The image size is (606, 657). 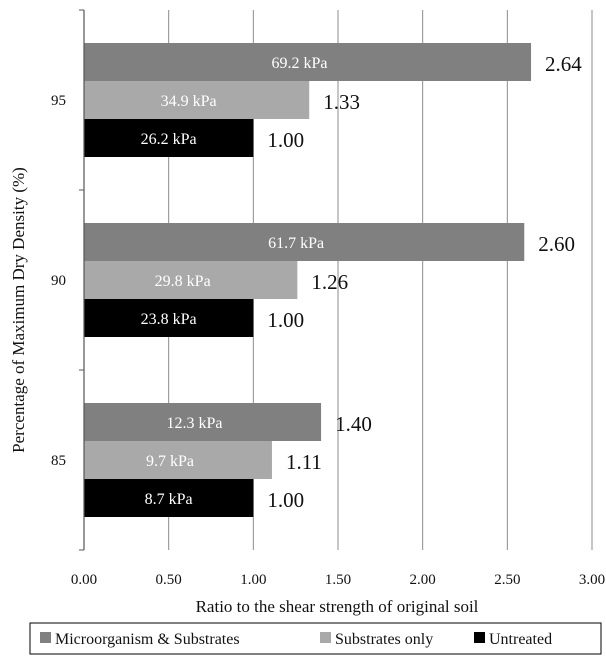 I want to click on legend-label: Microorganism & Substrates, so click(x=147, y=639).